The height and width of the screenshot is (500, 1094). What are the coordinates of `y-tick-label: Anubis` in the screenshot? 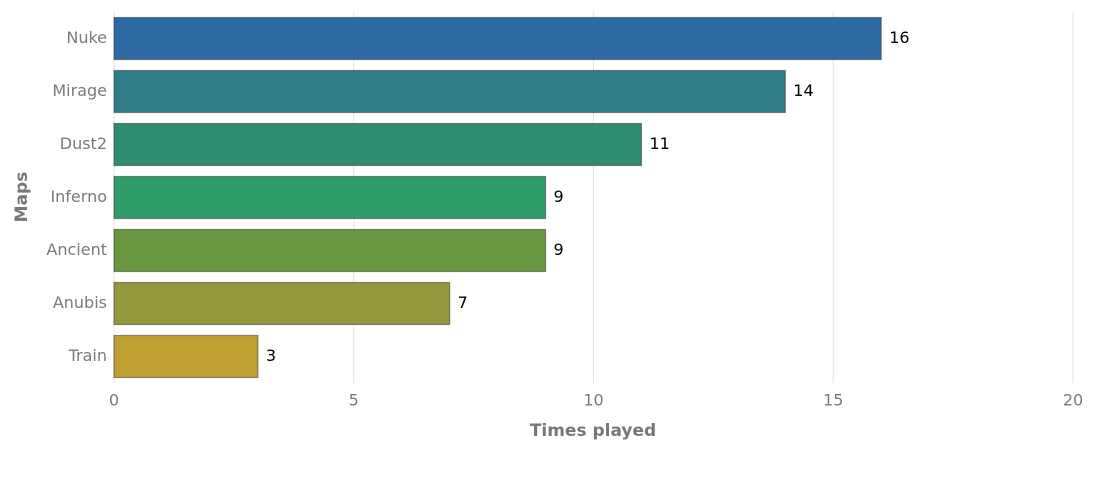 It's located at (80, 302).